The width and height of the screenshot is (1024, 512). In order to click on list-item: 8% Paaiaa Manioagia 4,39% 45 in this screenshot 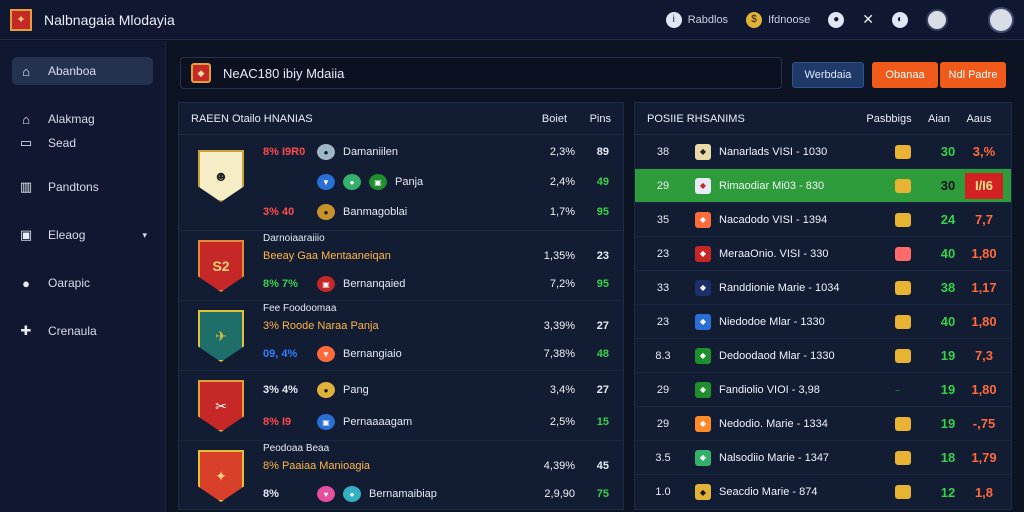, I will do `click(443, 466)`.